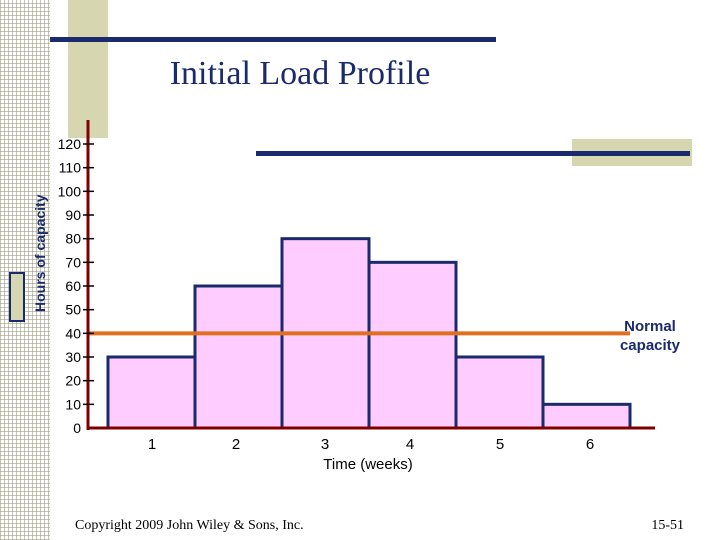 The height and width of the screenshot is (540, 720). I want to click on x-axis-label: Time (weeks), so click(368, 464).